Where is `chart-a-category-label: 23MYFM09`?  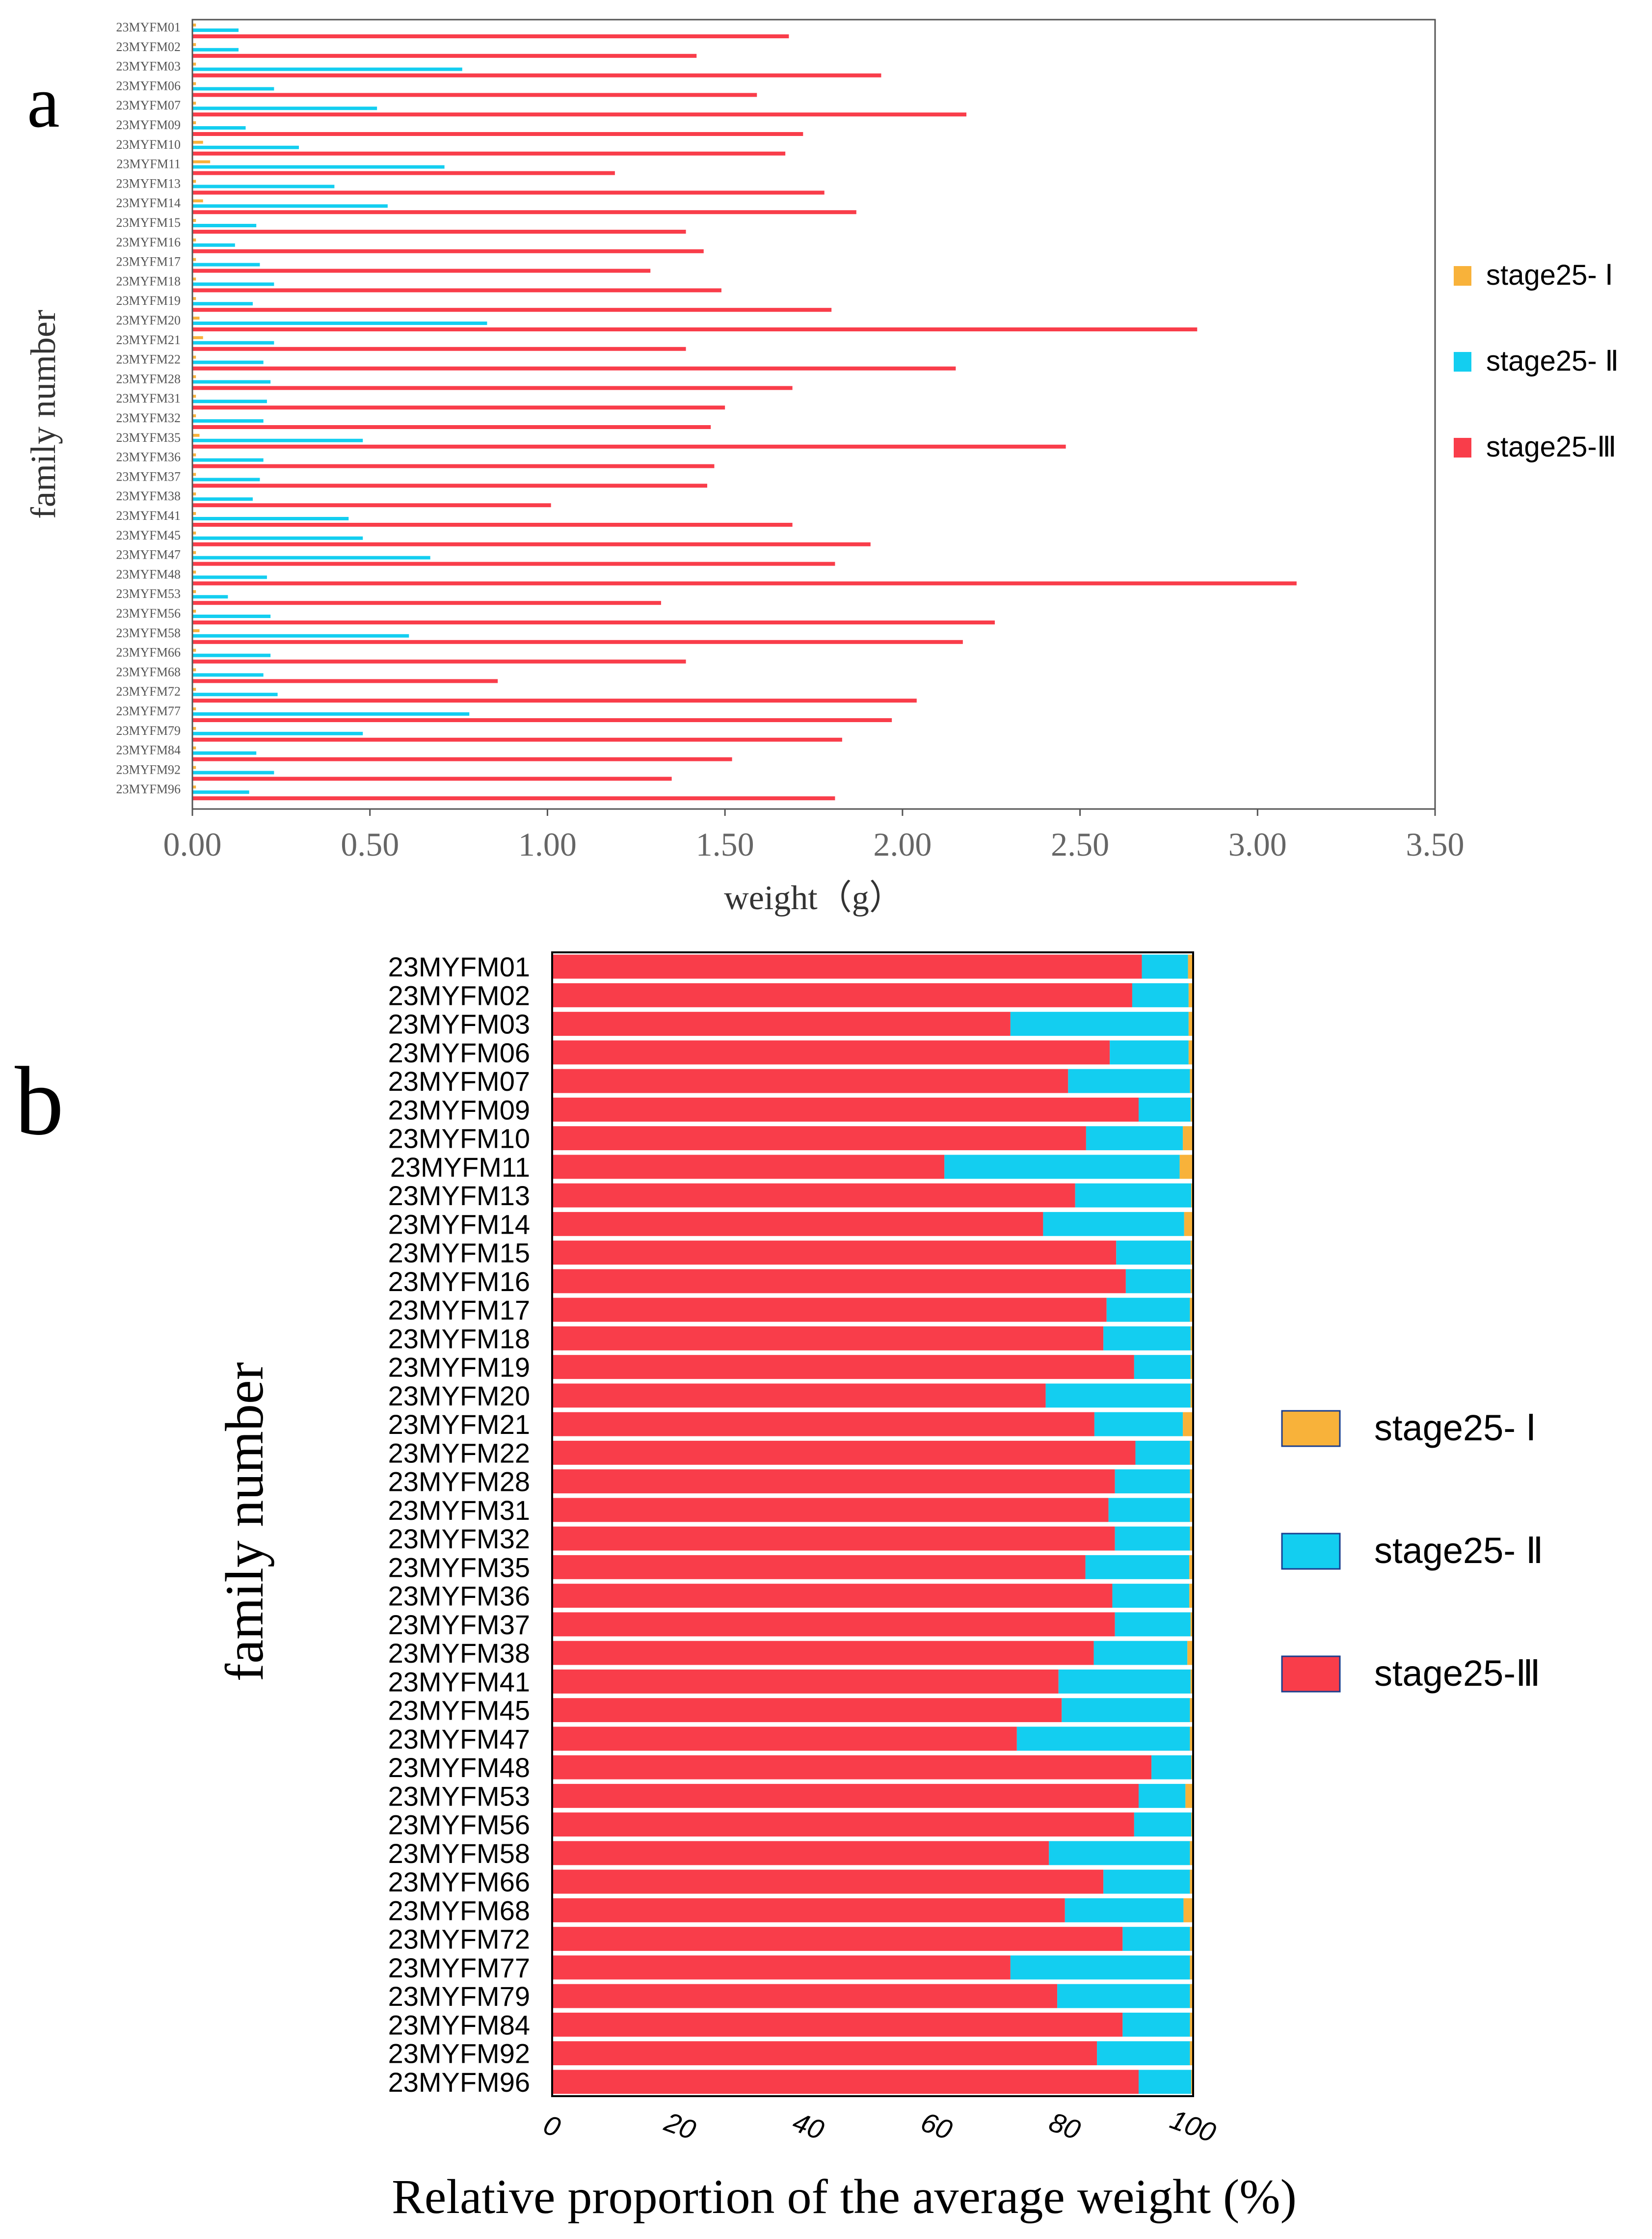
chart-a-category-label: 23MYFM09 is located at coordinates (148, 125).